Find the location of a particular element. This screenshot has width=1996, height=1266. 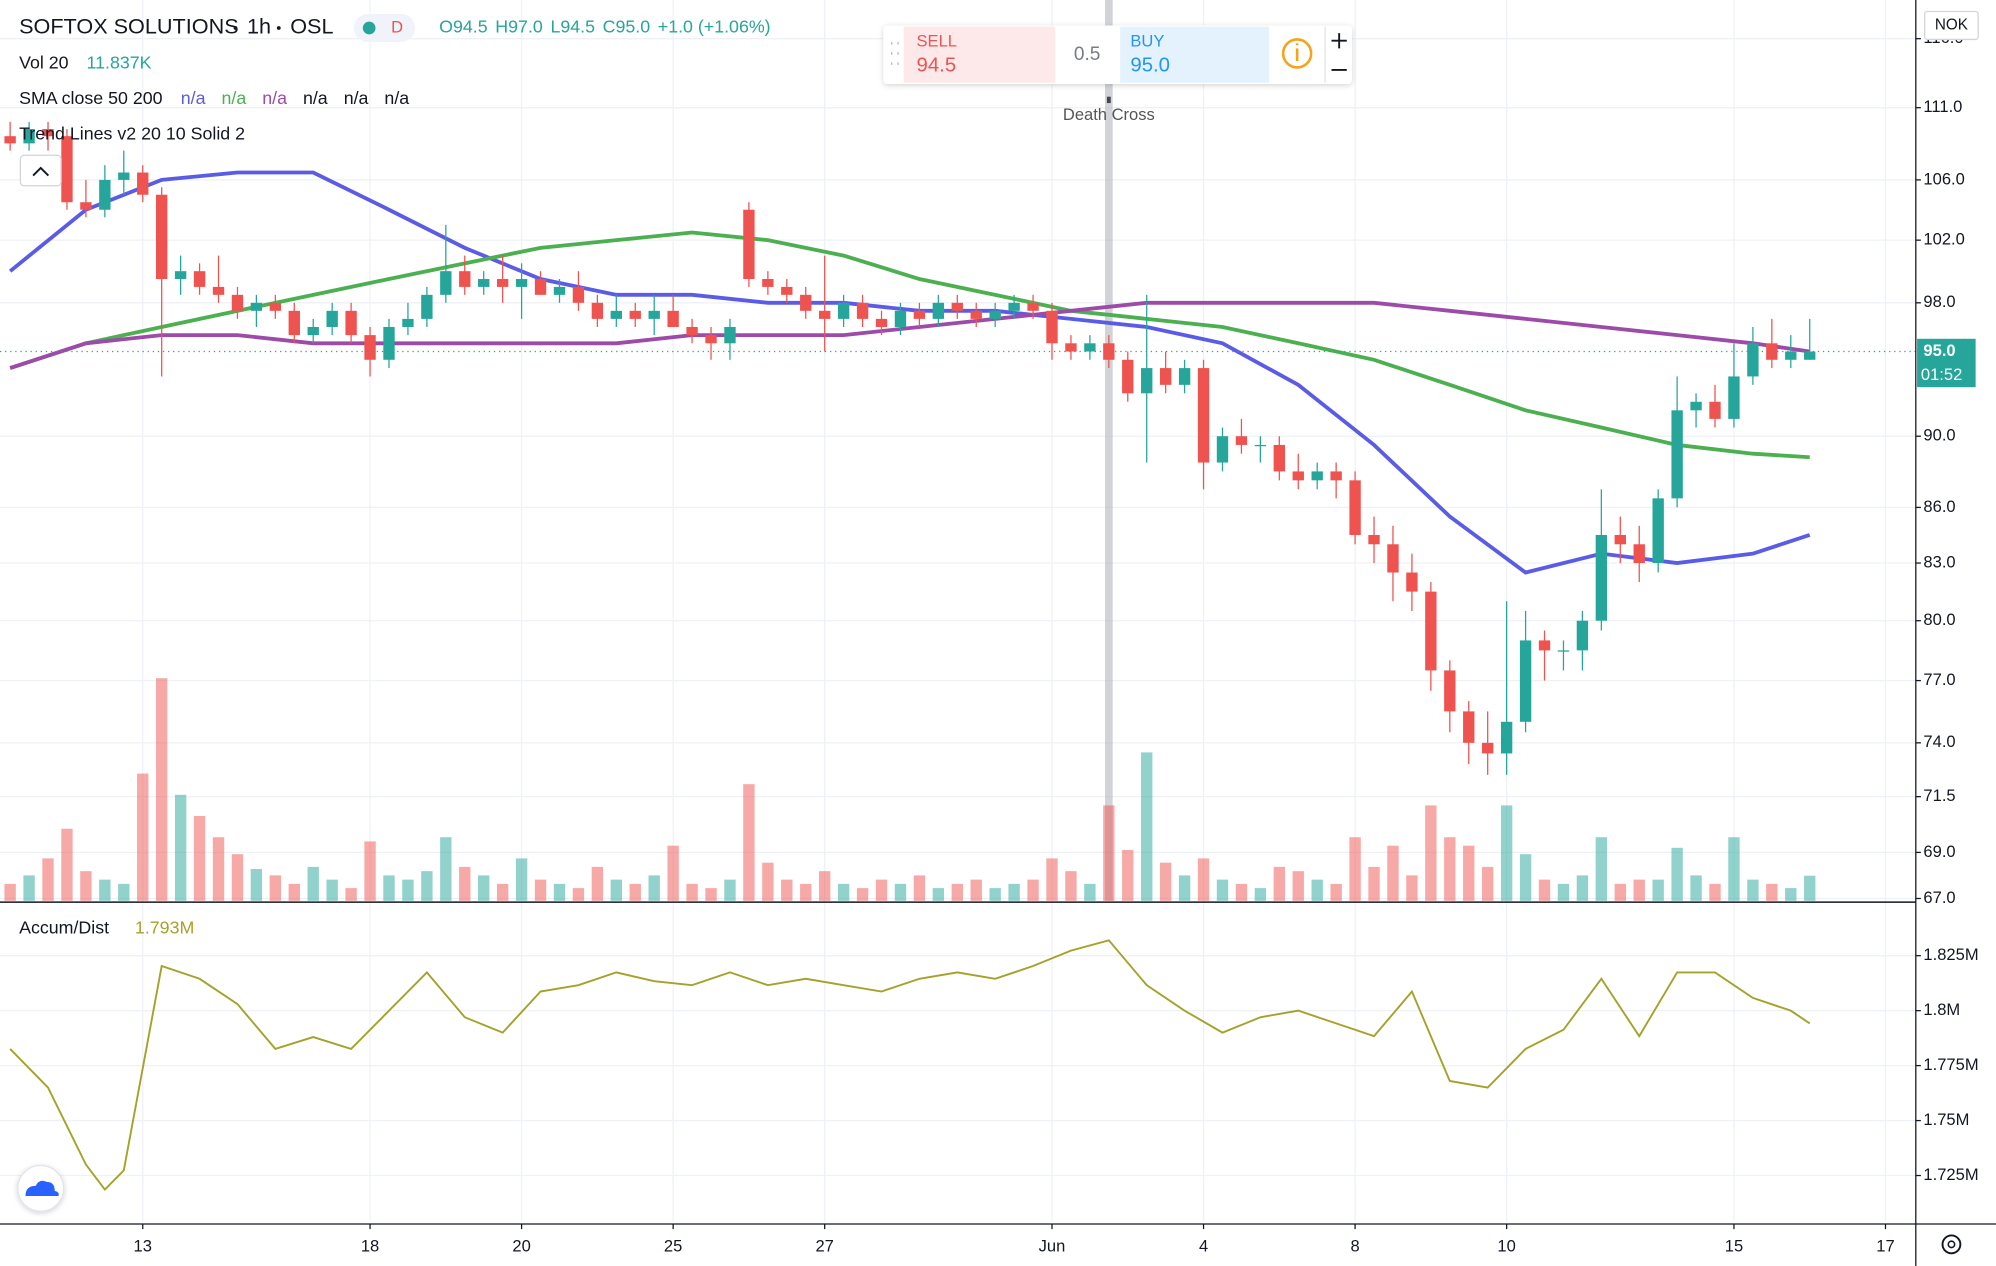

y-tick-label: 77.0 is located at coordinates (1939, 679).